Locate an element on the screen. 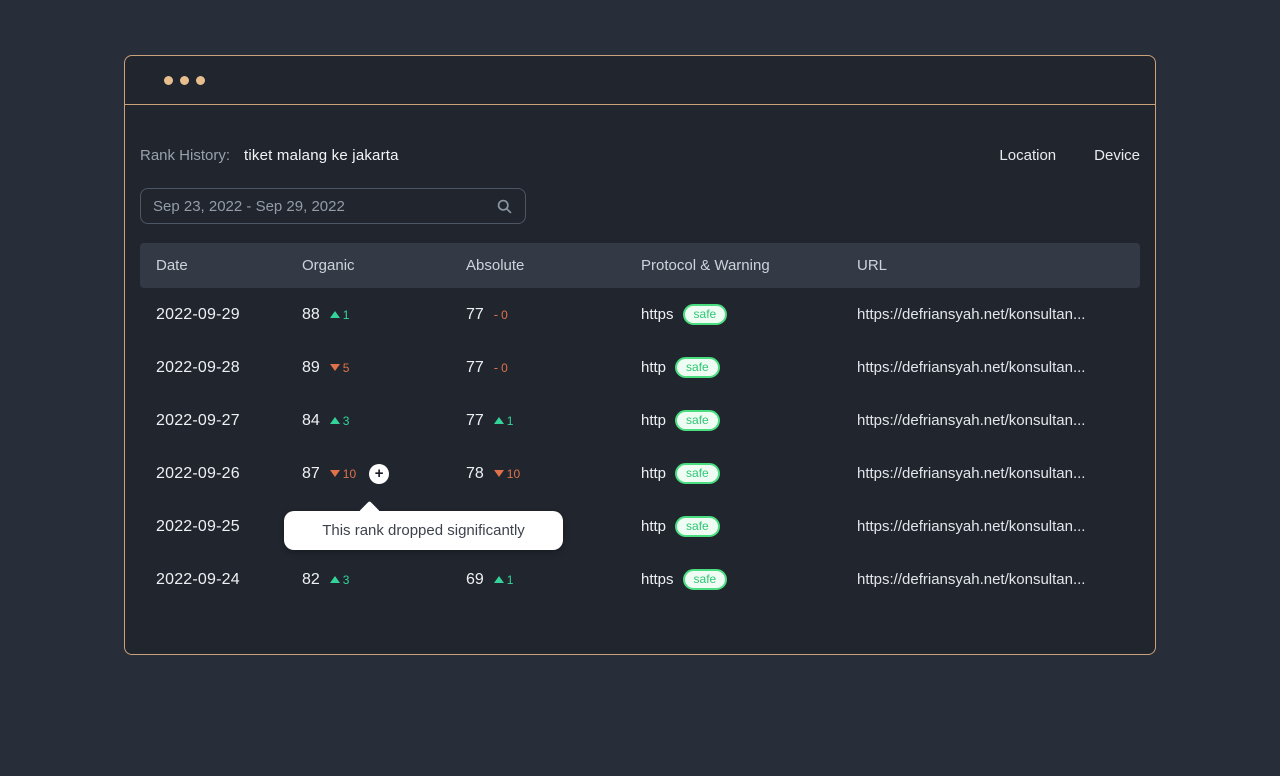  date-range-input: Sep 23, 2022 - Sep 29, 2022 is located at coordinates (333, 206).